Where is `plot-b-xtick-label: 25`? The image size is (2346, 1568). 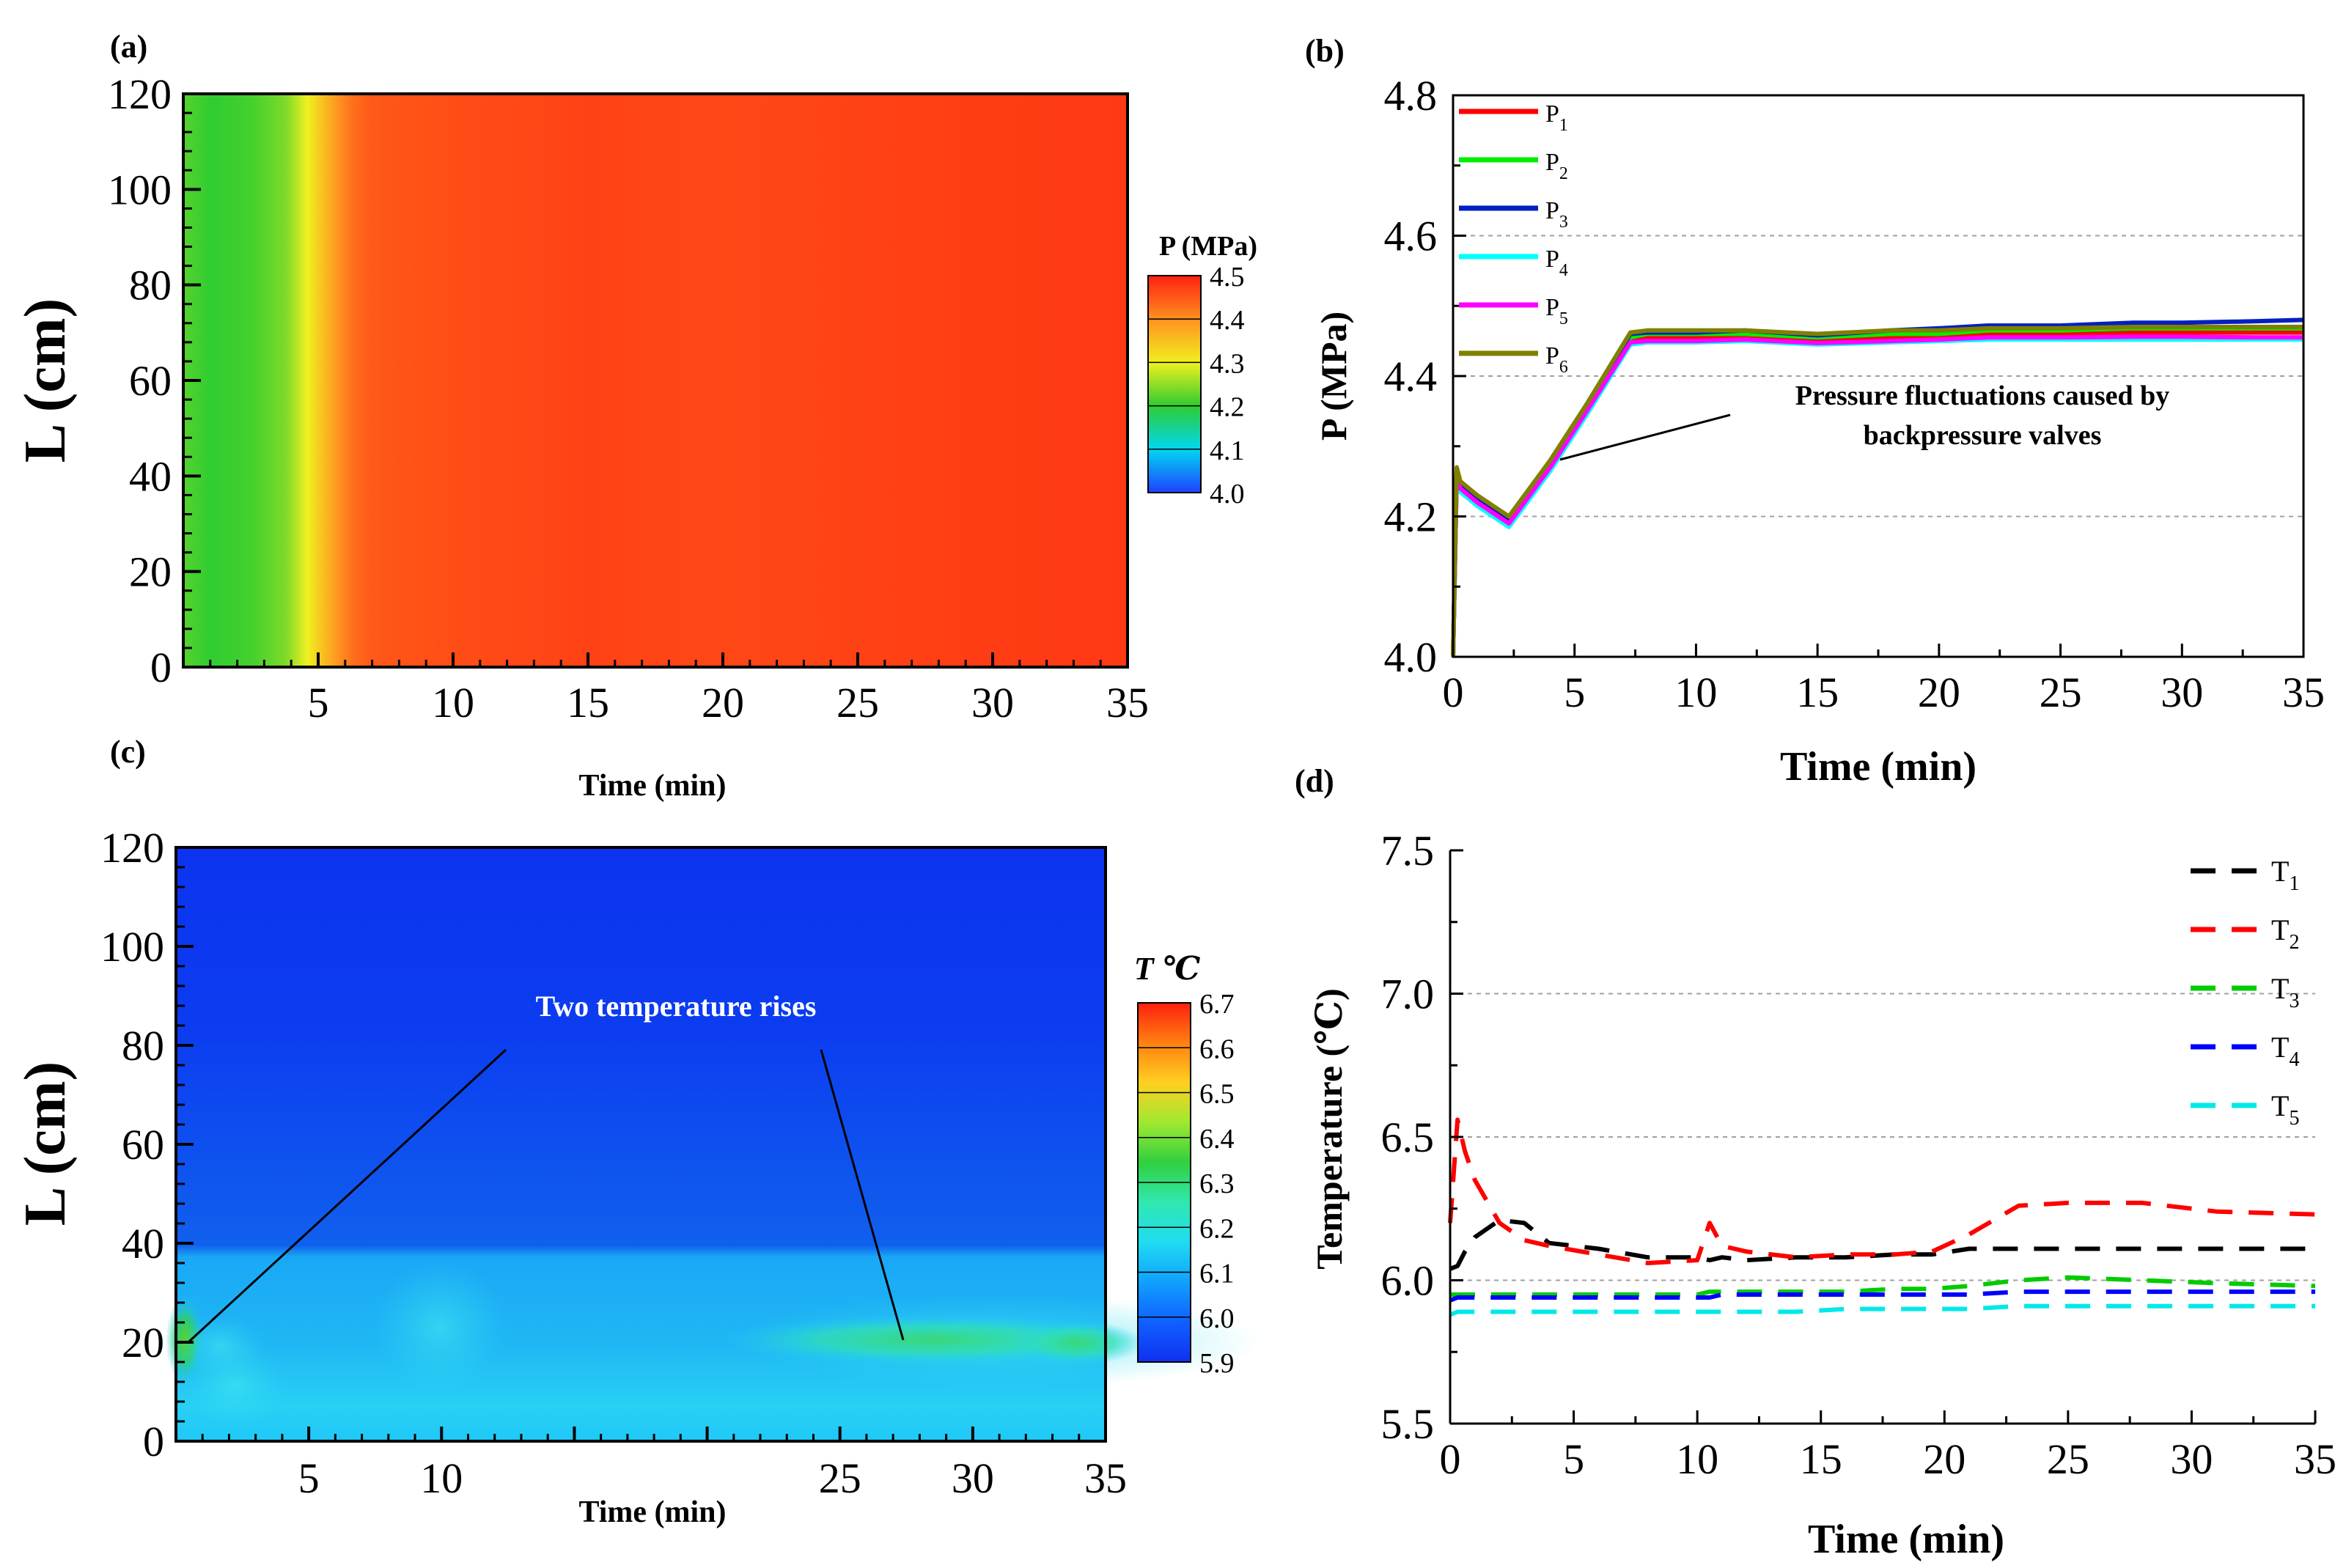
plot-b-xtick-label: 25 is located at coordinates (2061, 692).